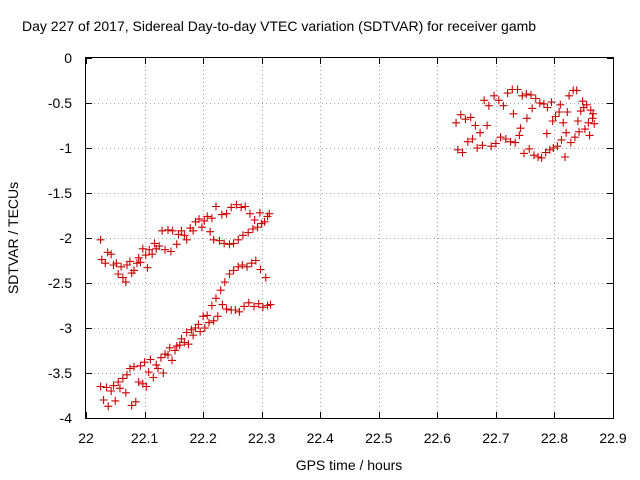  Describe the element at coordinates (349, 465) in the screenshot. I see `x-axis-title: GPS time / hours` at that location.